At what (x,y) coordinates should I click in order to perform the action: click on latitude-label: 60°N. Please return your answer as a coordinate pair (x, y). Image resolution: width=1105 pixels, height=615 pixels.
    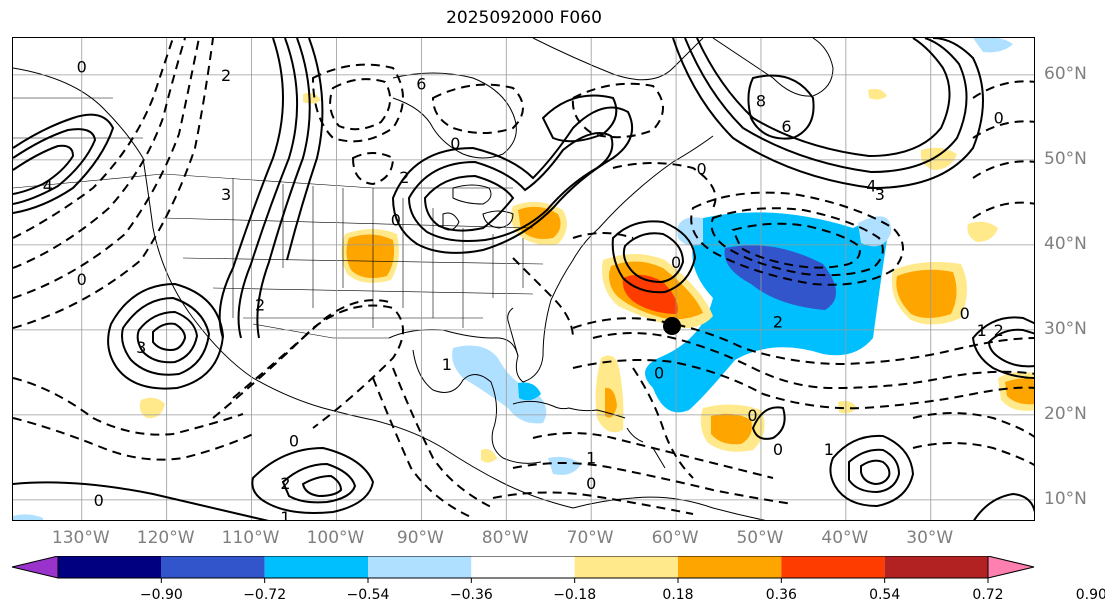
    Looking at the image, I should click on (1065, 73).